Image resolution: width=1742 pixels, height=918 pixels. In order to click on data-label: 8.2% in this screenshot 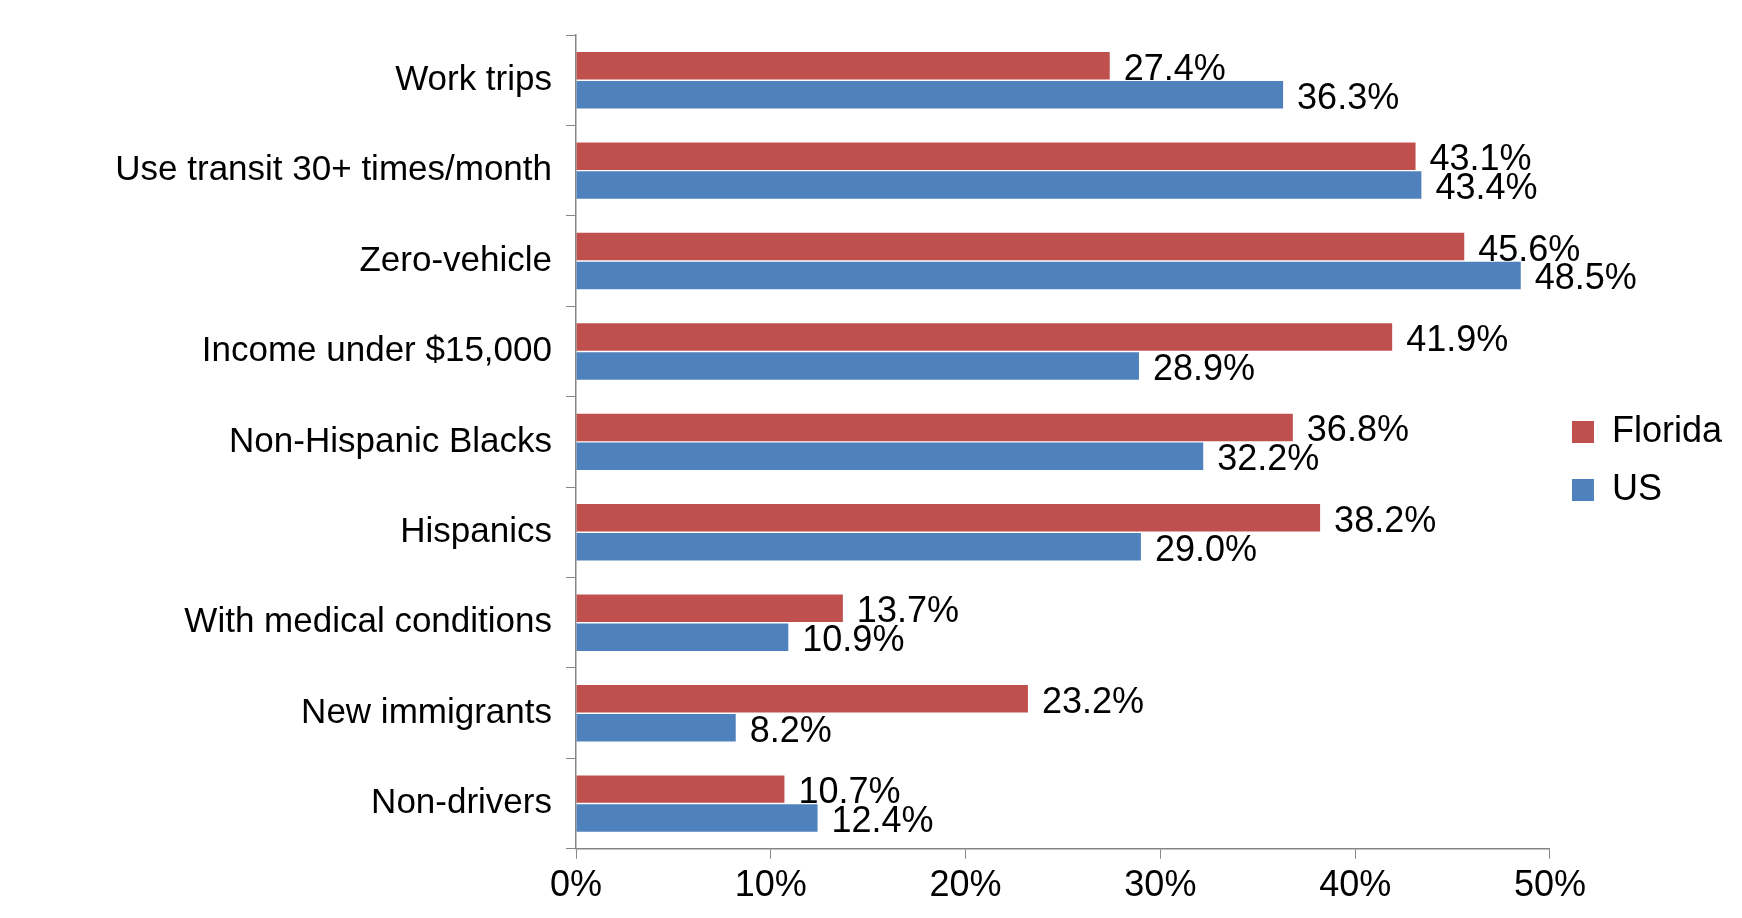, I will do `click(790, 729)`.